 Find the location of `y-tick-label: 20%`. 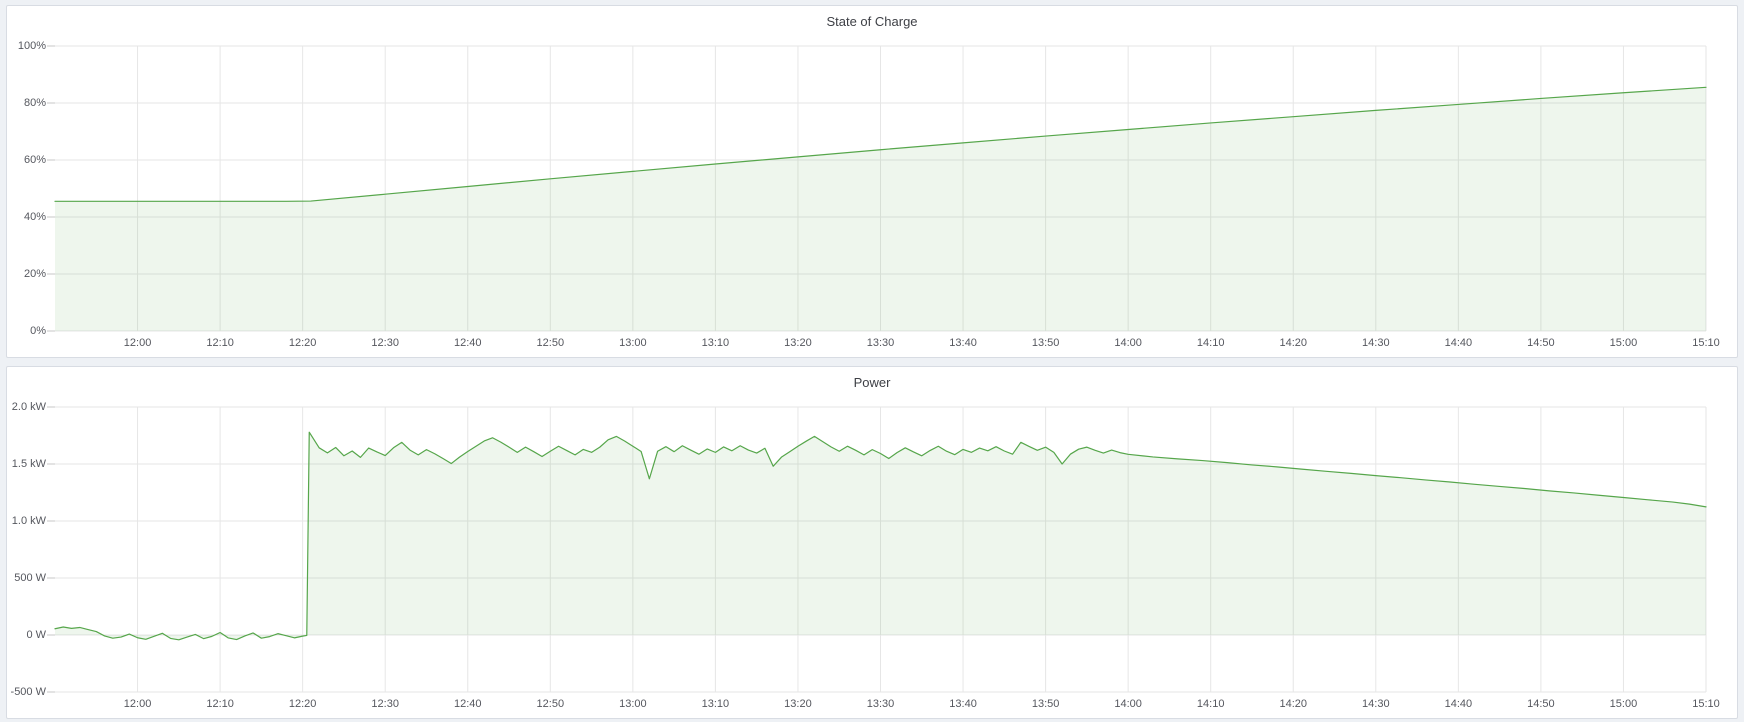

y-tick-label: 20% is located at coordinates (34, 274).